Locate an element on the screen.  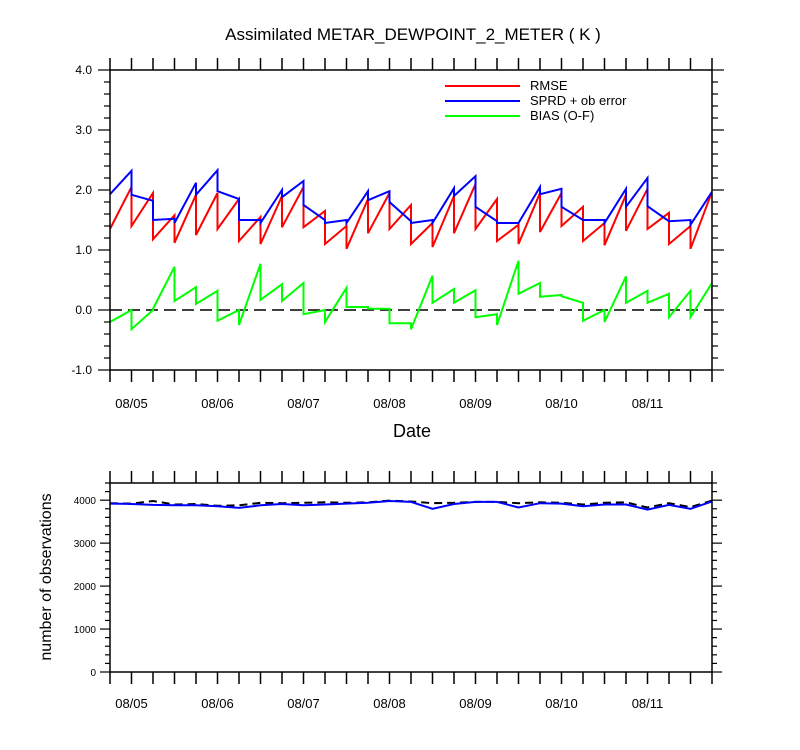
top-x-tick-label: 08/08 is located at coordinates (389, 403).